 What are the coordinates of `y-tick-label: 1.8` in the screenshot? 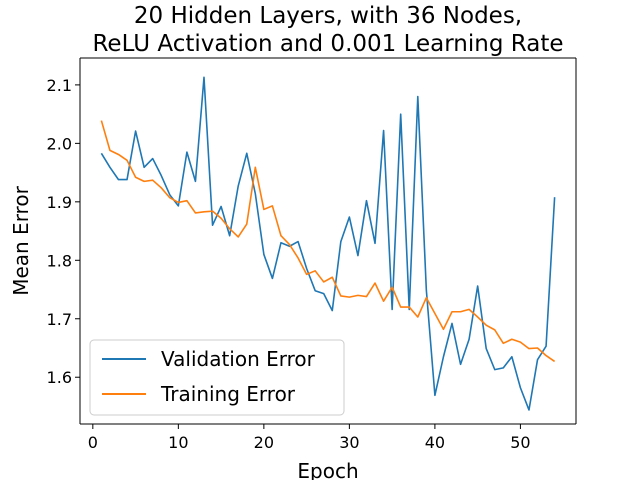 It's located at (59, 260).